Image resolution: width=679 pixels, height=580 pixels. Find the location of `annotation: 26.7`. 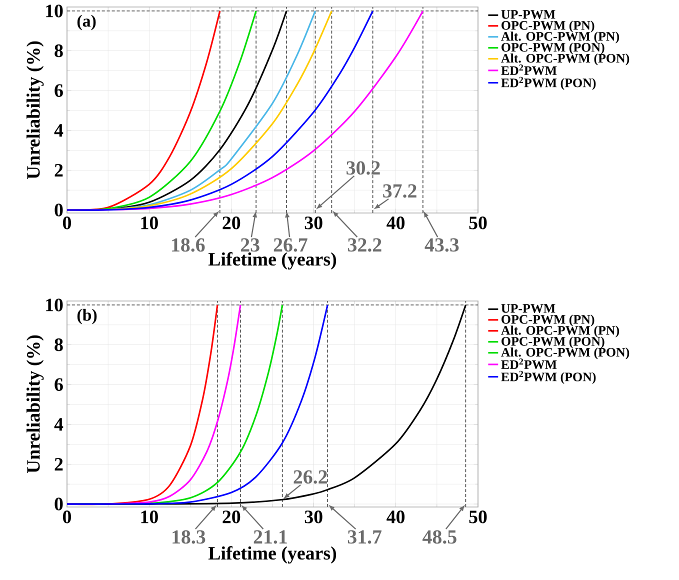

annotation: 26.7 is located at coordinates (291, 245).